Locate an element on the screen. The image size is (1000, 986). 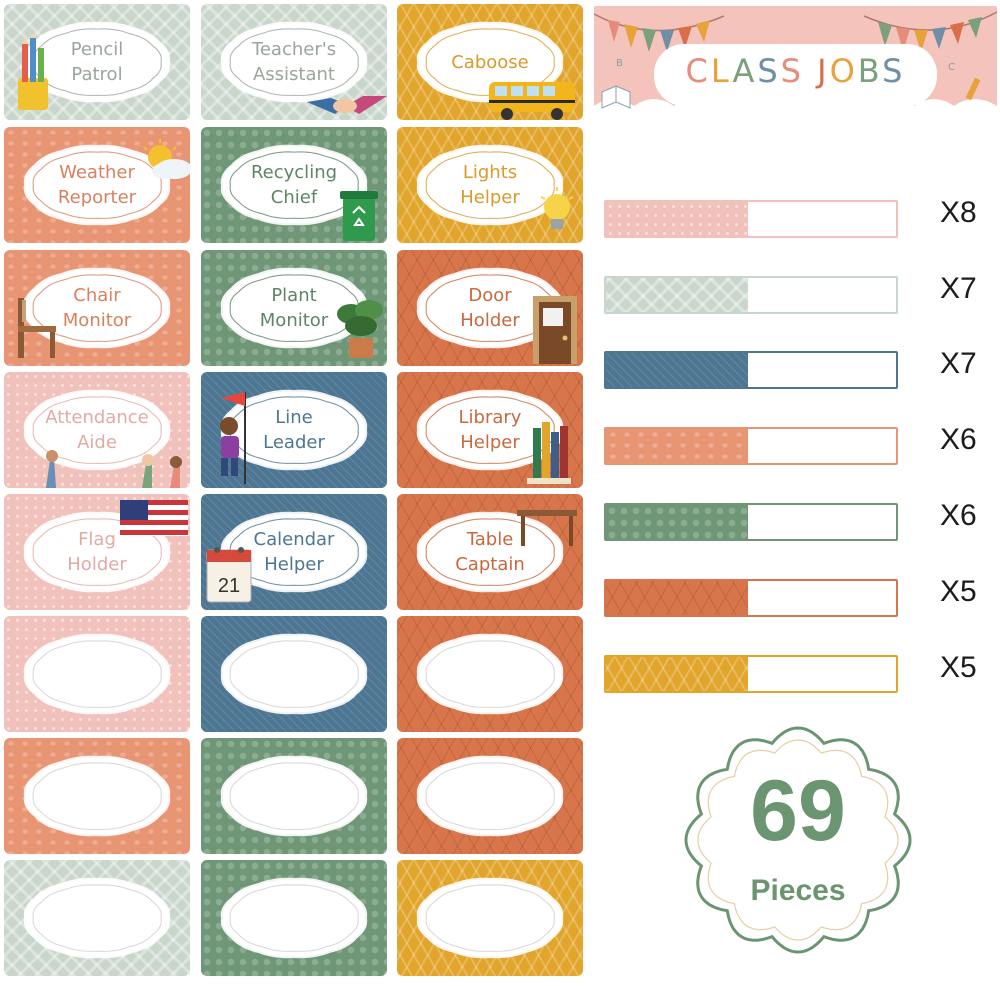
job-card-label: Table Captain is located at coordinates (490, 552).